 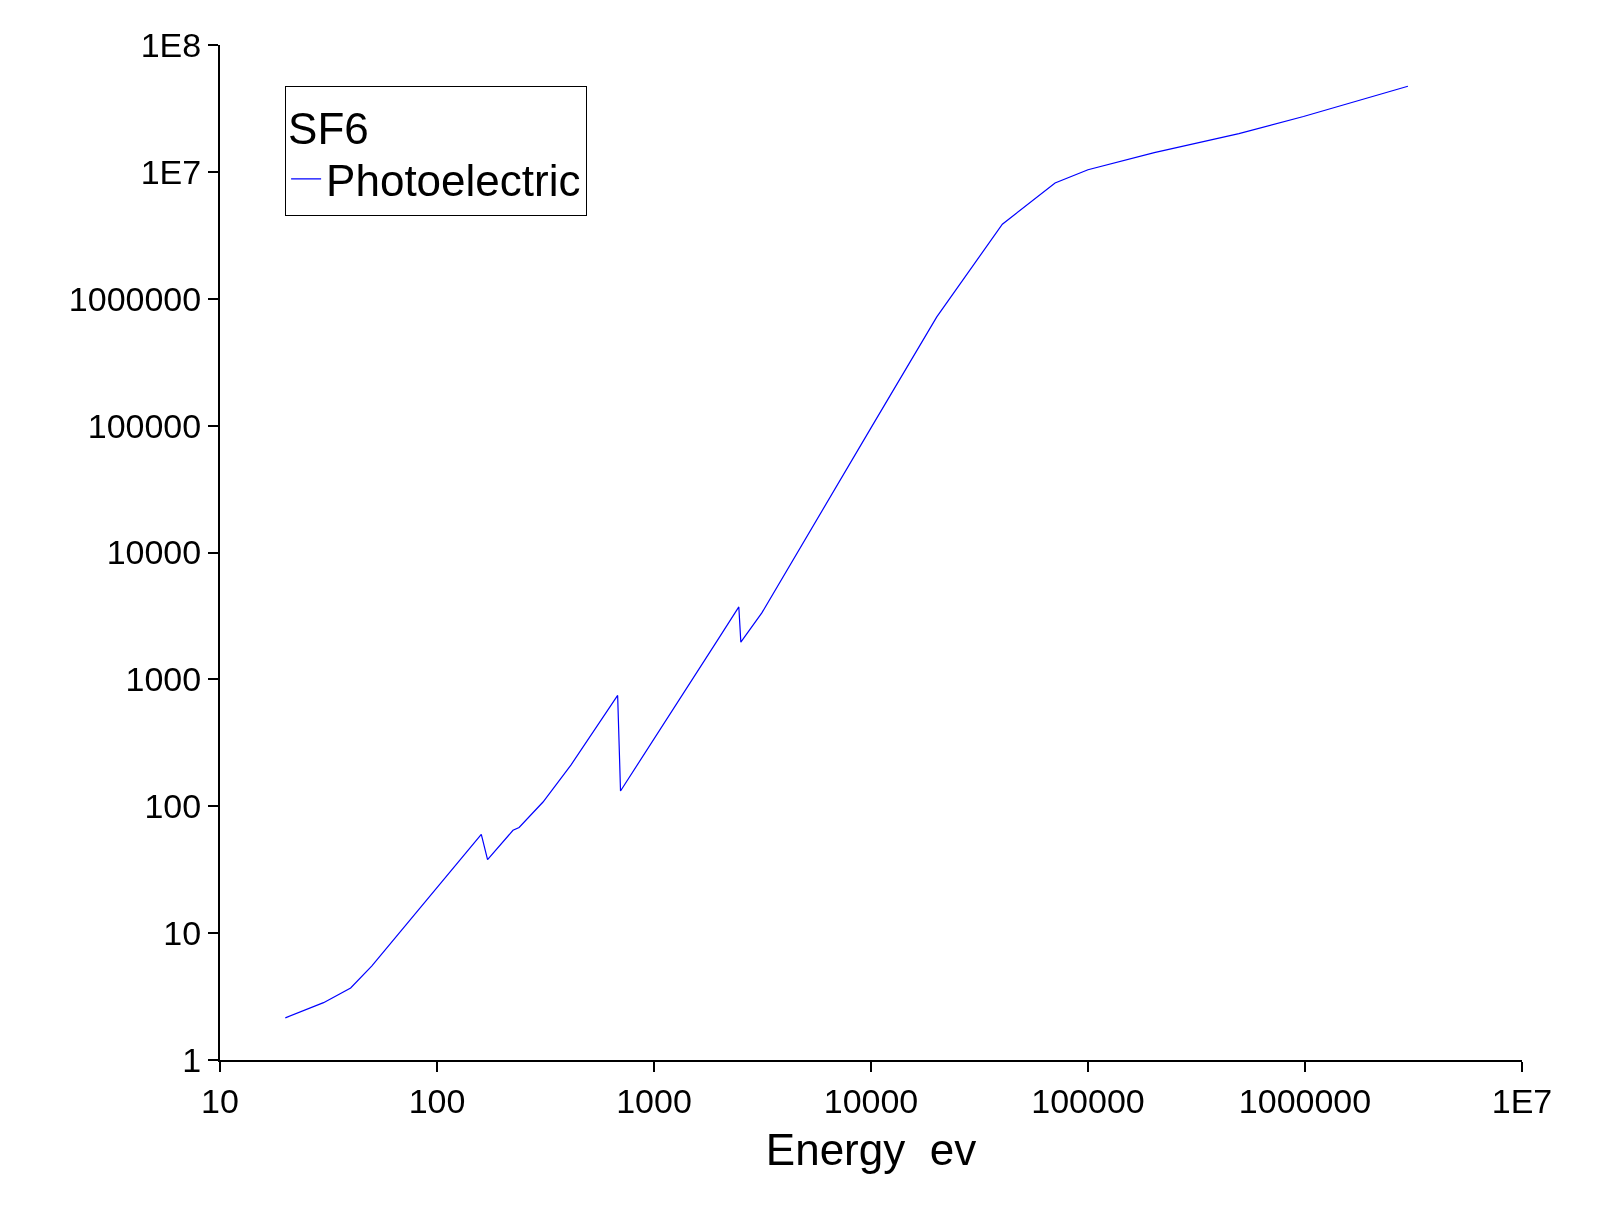 What do you see at coordinates (1305, 1100) in the screenshot?
I see `x-tick-label: 1000000` at bounding box center [1305, 1100].